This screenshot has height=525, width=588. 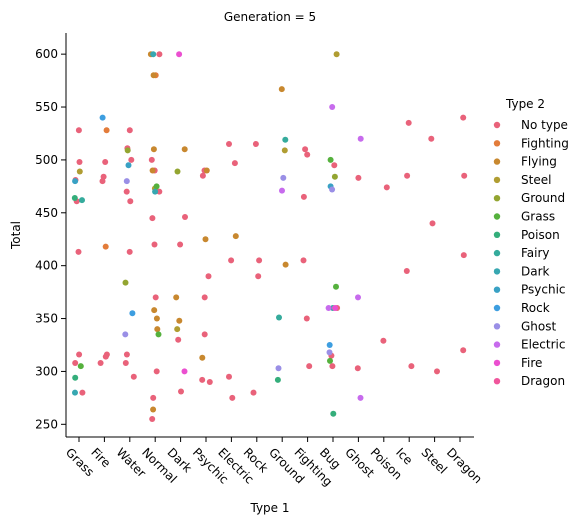 What do you see at coordinates (545, 143) in the screenshot?
I see `legend-label: Fighting` at bounding box center [545, 143].